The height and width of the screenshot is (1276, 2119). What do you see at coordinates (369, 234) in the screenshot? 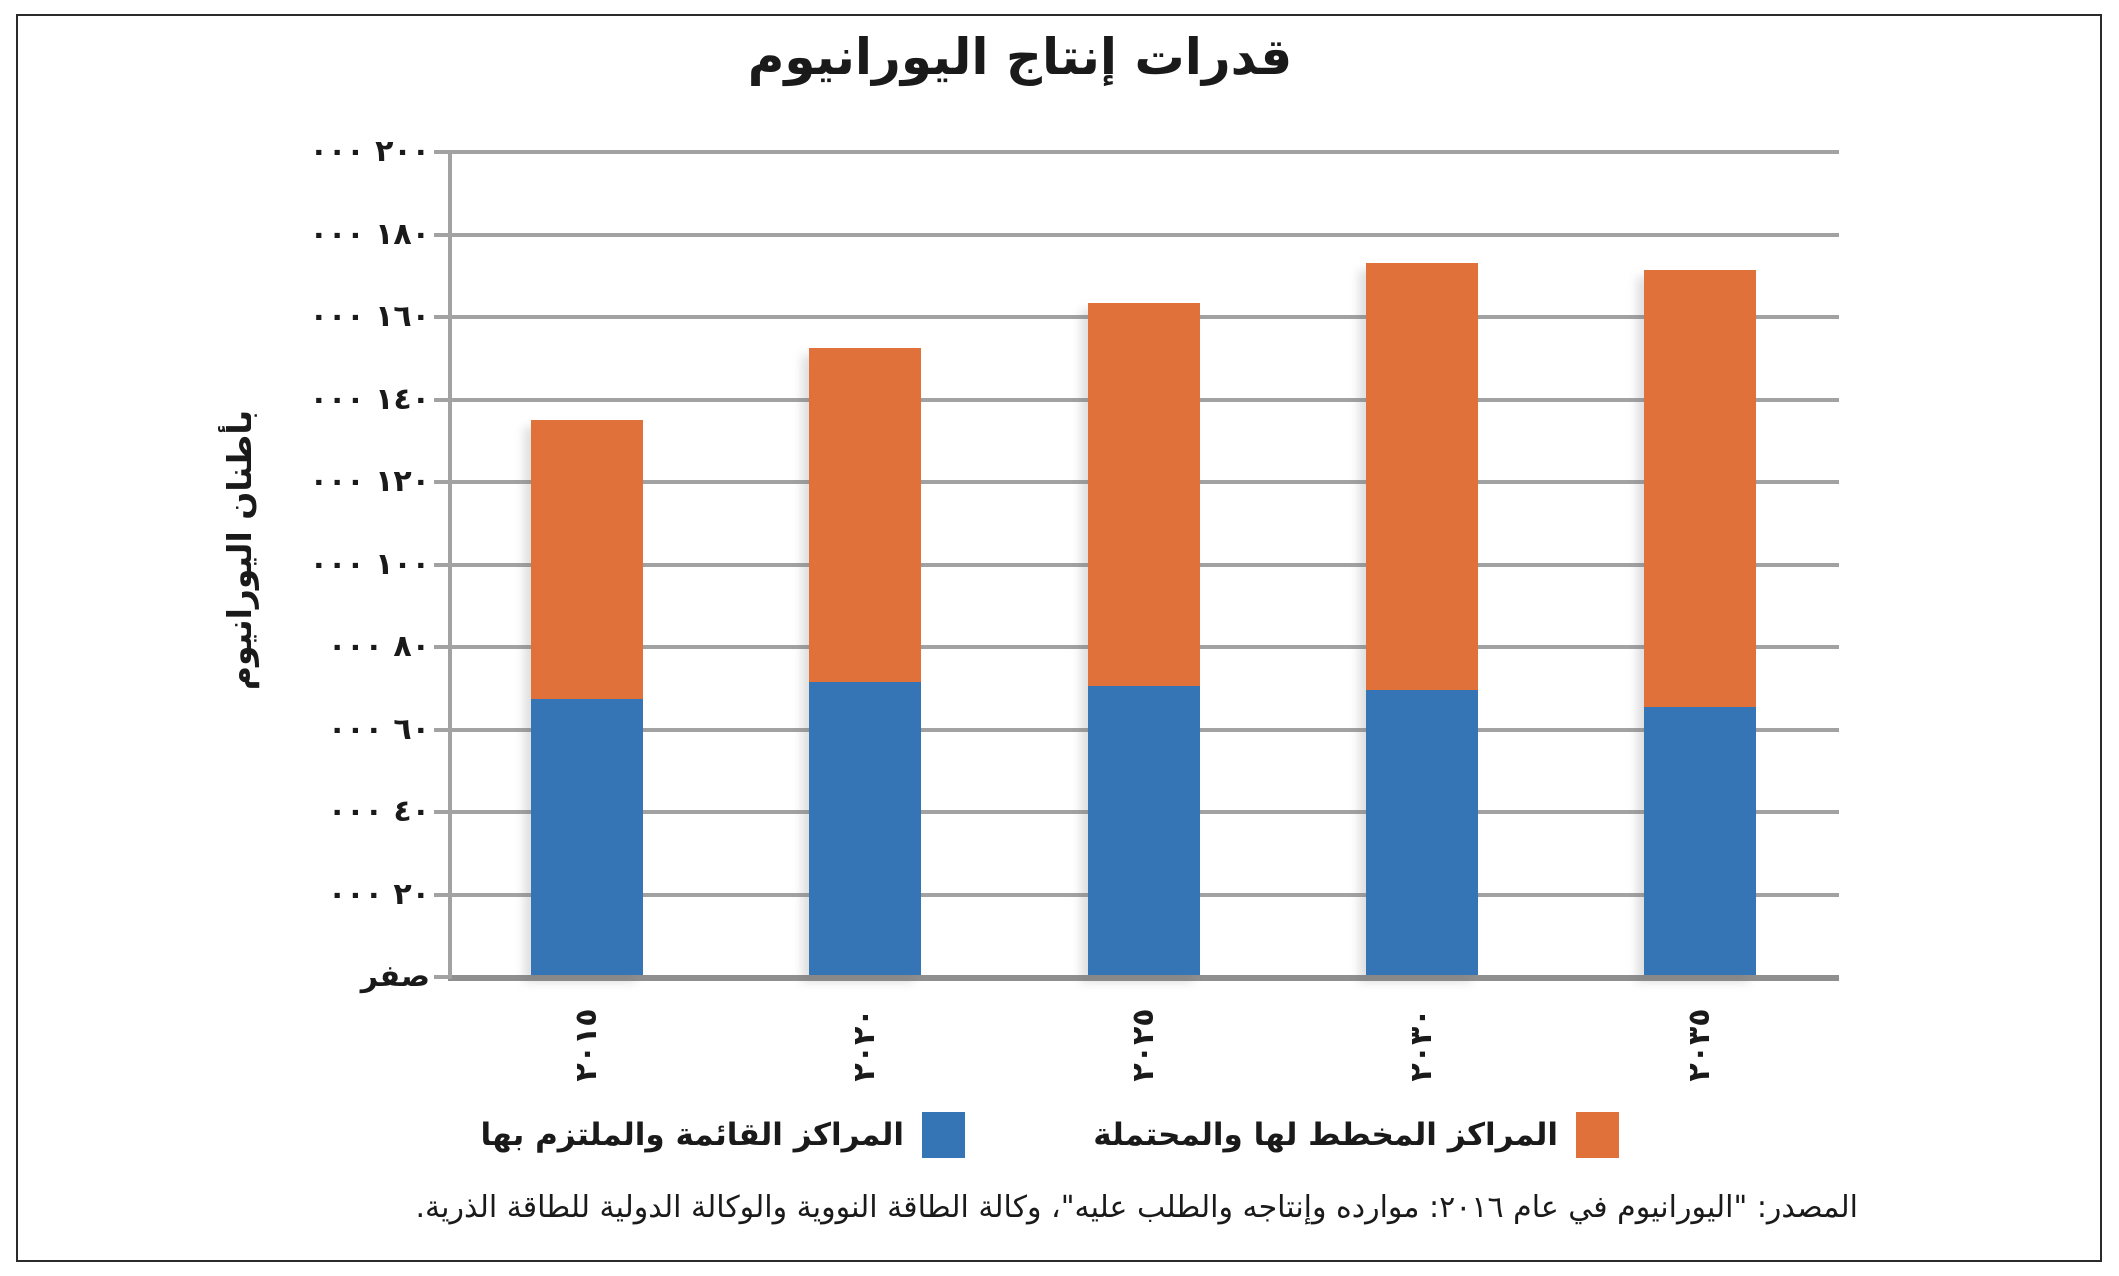
I see `y-tick-label: ١٨٠ ٠٠٠` at bounding box center [369, 234].